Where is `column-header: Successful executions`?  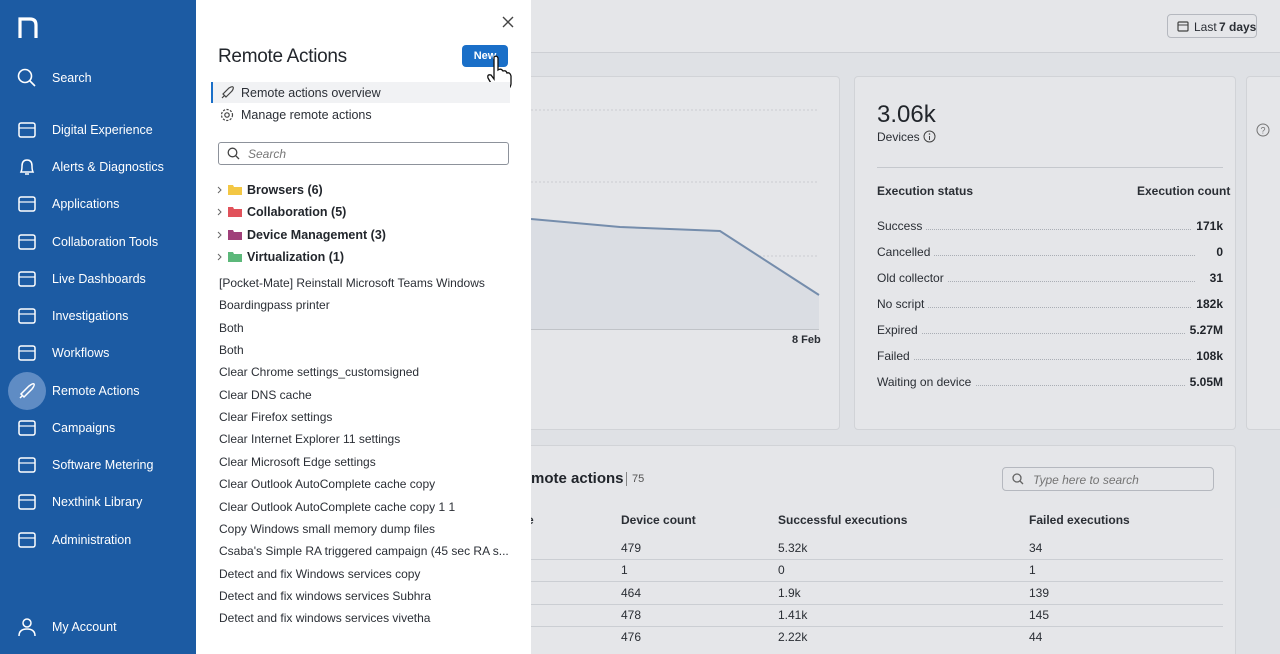
column-header: Successful executions is located at coordinates (843, 520).